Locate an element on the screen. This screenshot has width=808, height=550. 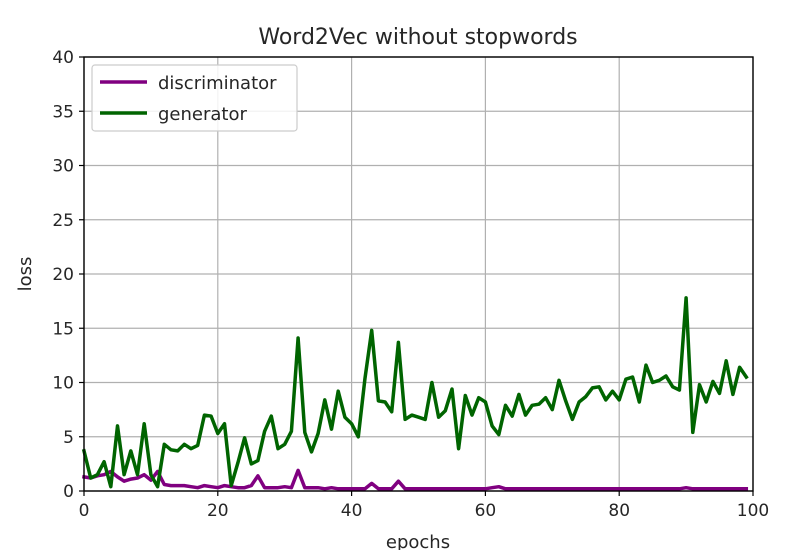
y-tick-label: 35 is located at coordinates (63, 112).